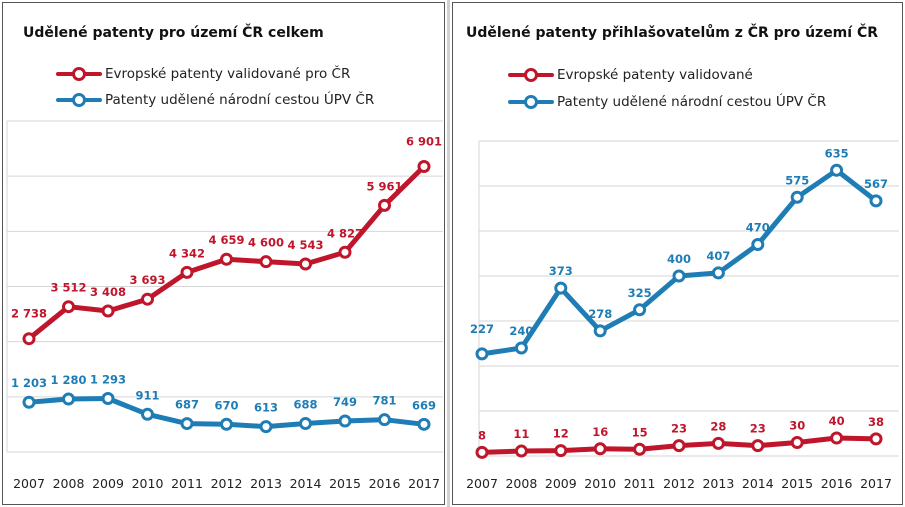  Describe the element at coordinates (655, 75) in the screenshot. I see `legend-label-eu-right: Evropské patenty validované` at that location.